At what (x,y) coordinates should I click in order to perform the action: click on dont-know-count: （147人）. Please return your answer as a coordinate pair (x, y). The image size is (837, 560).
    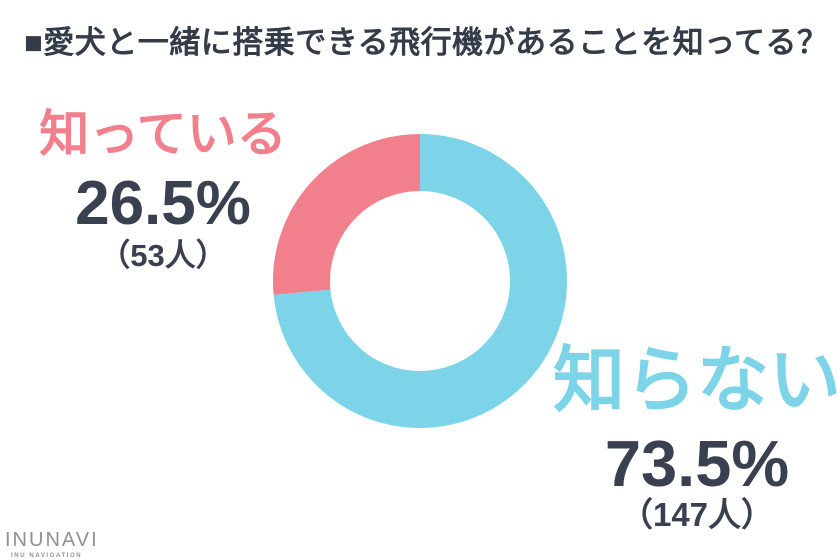
    Looking at the image, I should click on (697, 514).